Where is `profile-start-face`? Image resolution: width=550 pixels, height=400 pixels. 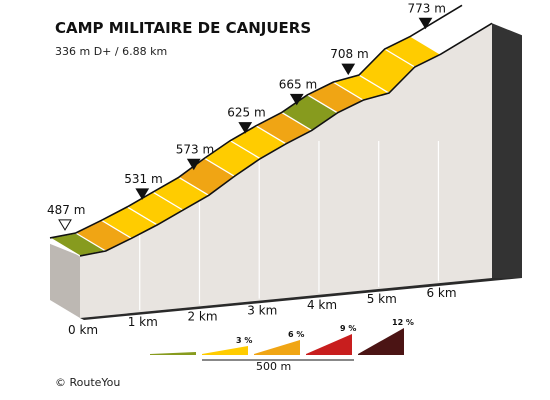
profile-start-face is located at coordinates (65, 280).